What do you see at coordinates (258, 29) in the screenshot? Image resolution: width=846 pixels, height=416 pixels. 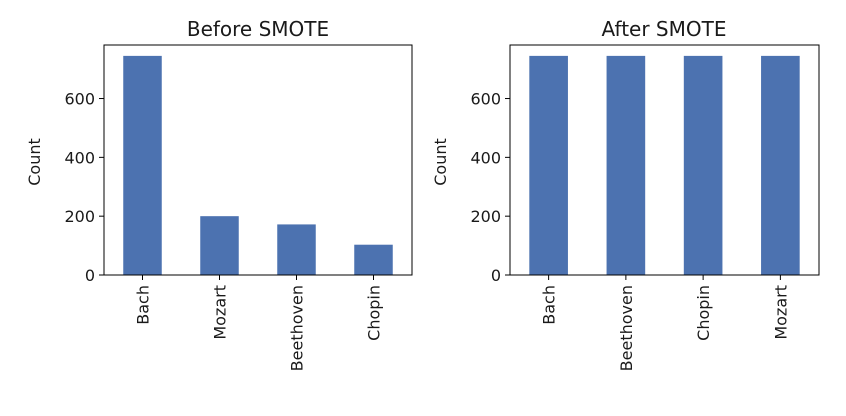 I see `chart-title: Before SMOTE` at bounding box center [258, 29].